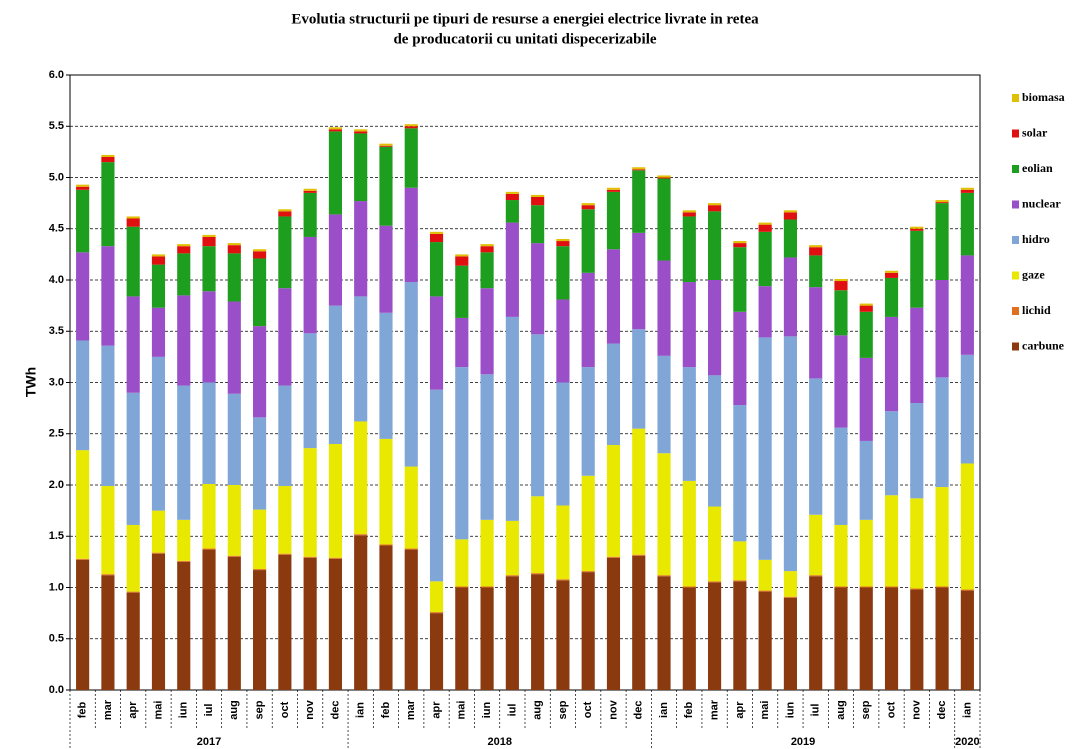 The width and height of the screenshot is (1075, 749). I want to click on y-tick-label: 5.5, so click(56, 126).